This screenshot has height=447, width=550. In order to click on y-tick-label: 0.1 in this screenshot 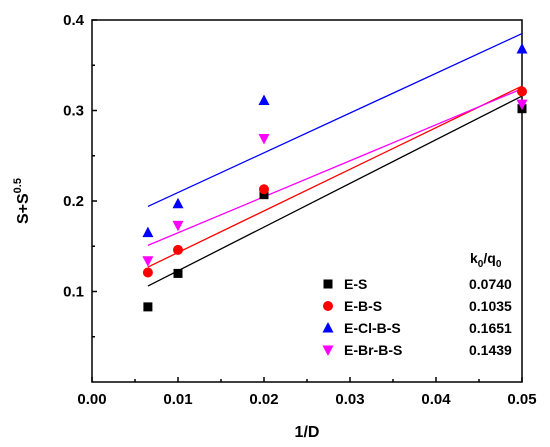, I will do `click(73, 292)`.